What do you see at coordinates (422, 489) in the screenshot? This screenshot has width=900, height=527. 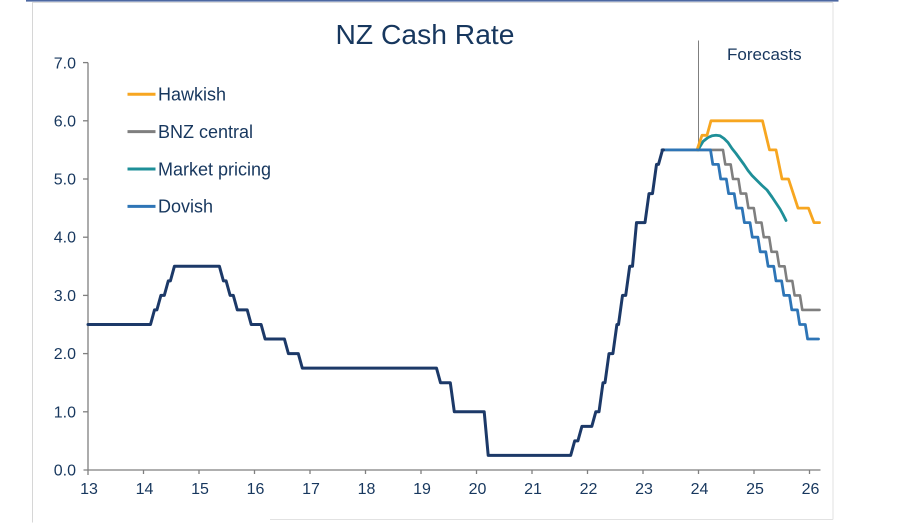 I see `svg-text: 19` at bounding box center [422, 489].